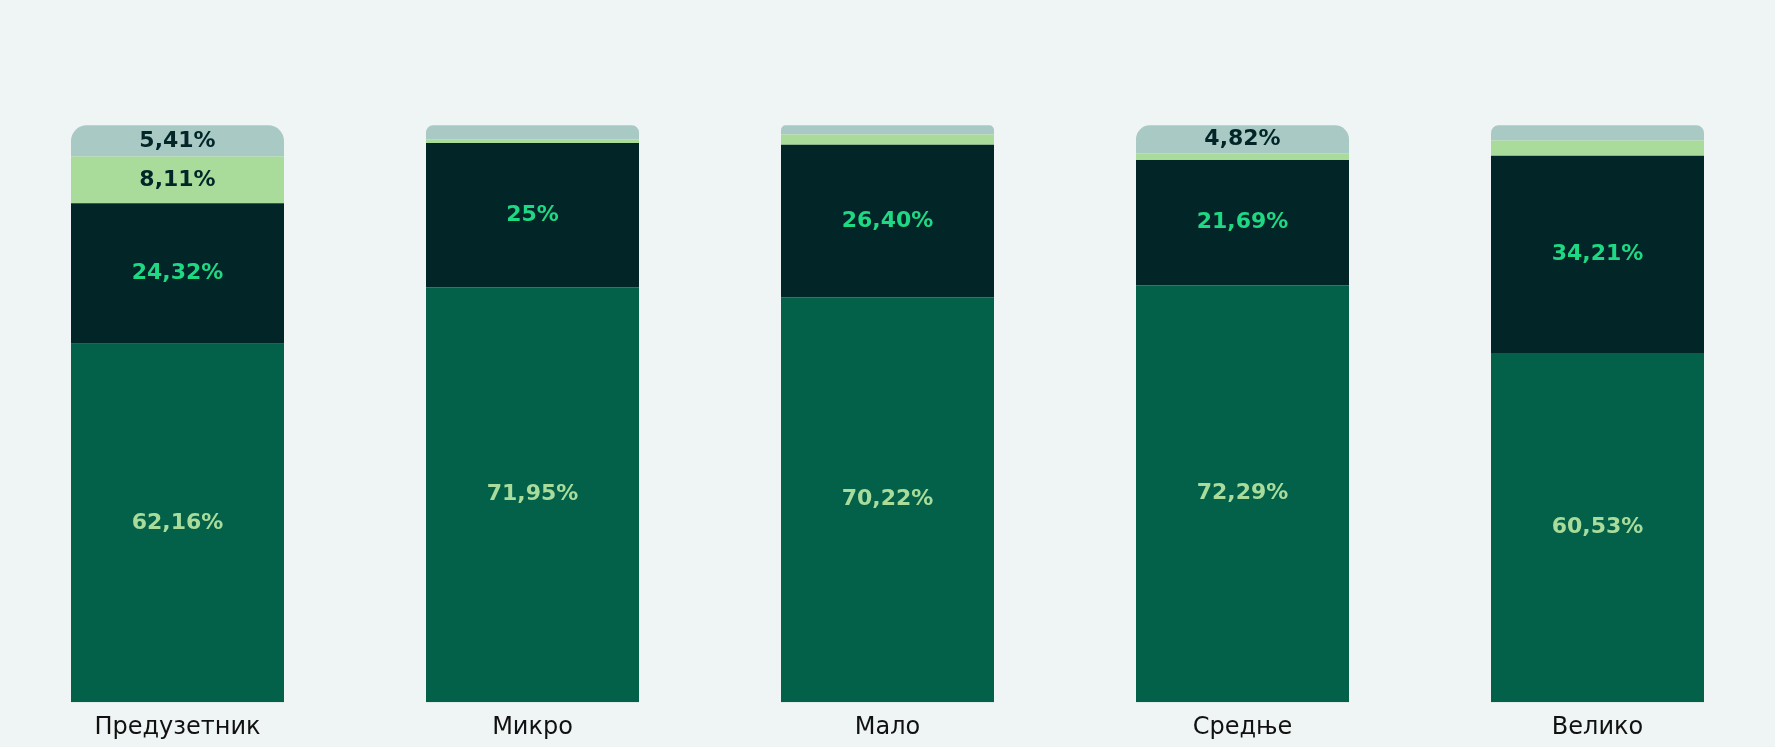  I want to click on data-label: 21,69%, so click(1242, 221).